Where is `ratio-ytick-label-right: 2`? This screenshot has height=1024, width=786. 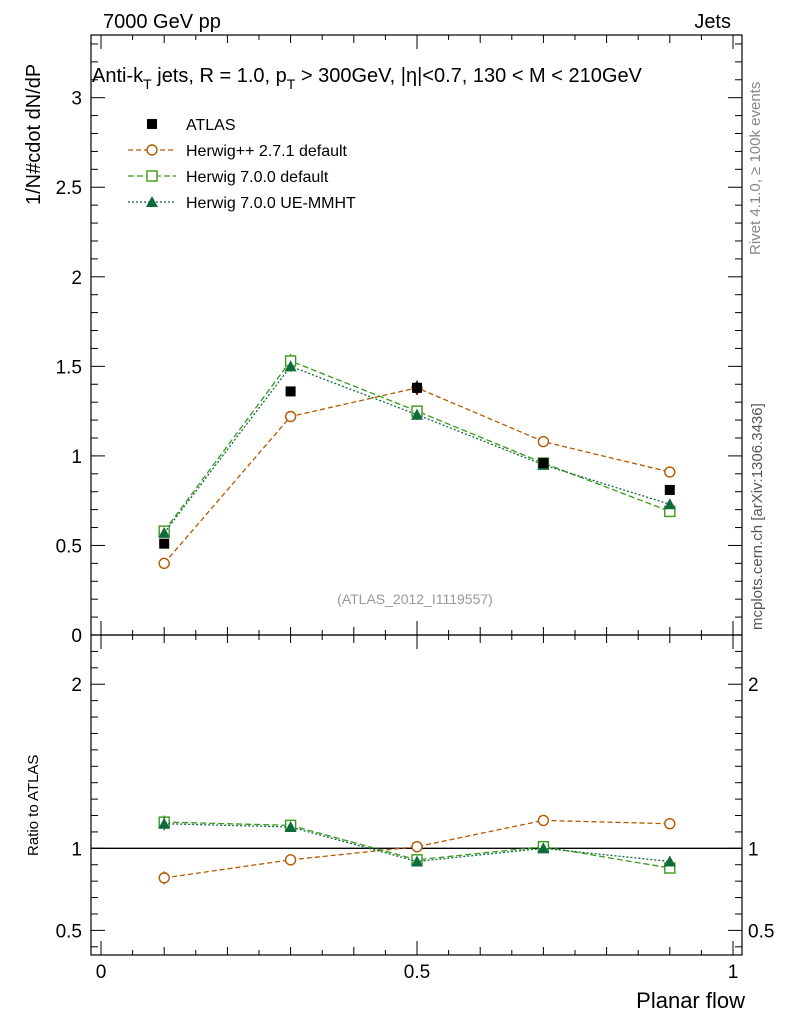 ratio-ytick-label-right: 2 is located at coordinates (753, 685).